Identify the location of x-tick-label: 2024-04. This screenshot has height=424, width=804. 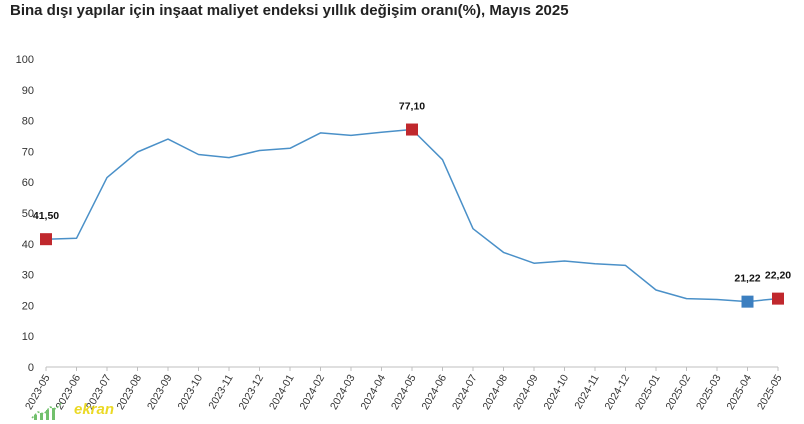
(373, 392).